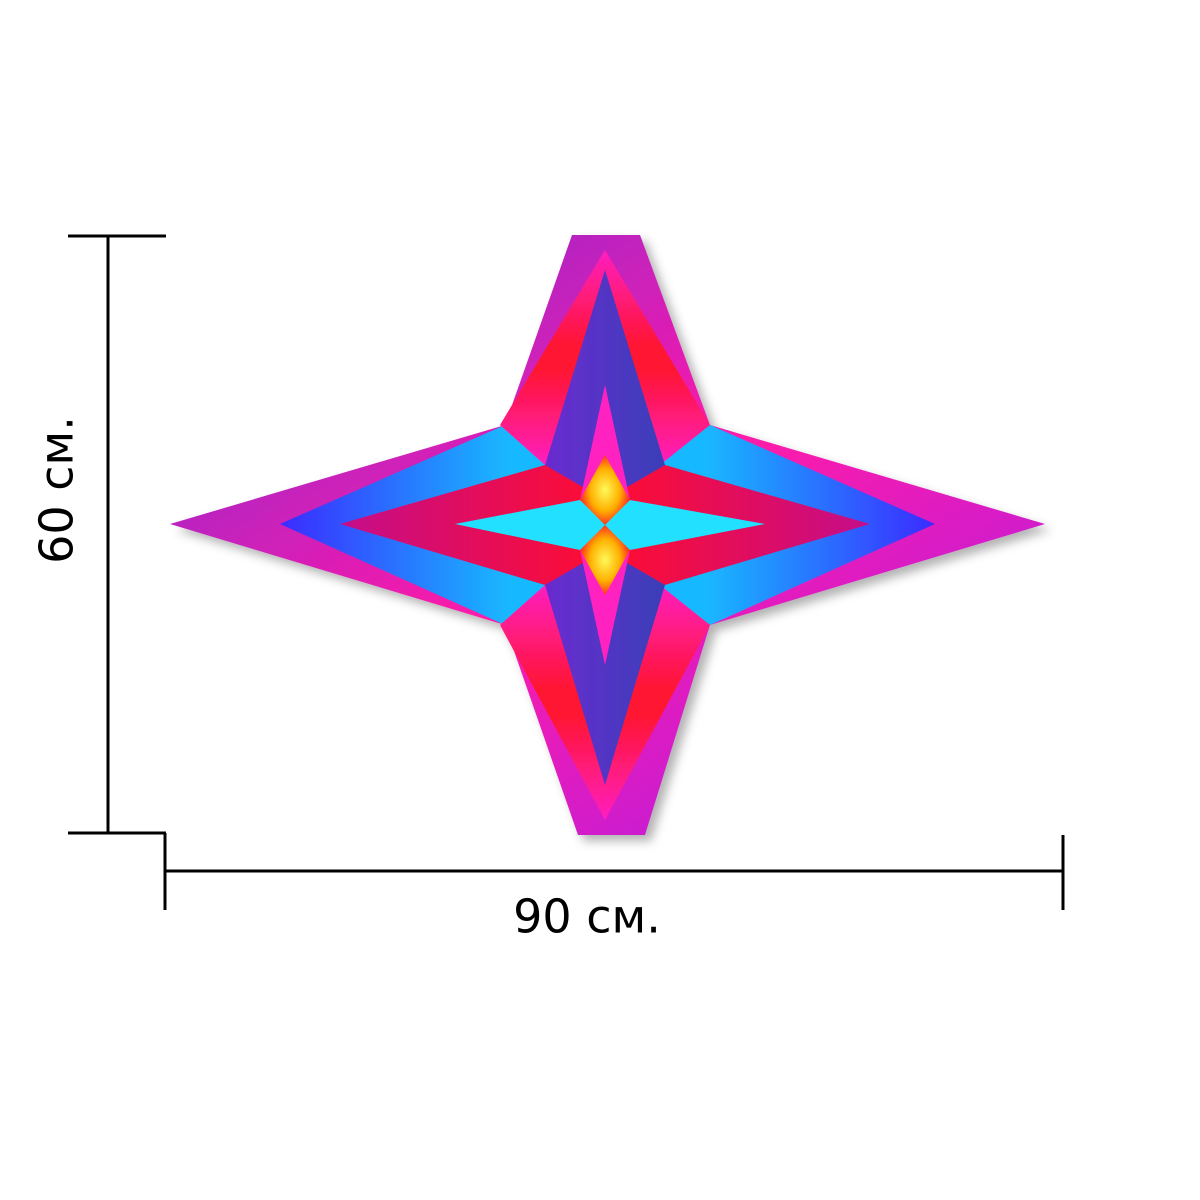 This screenshot has height=1200, width=1200. Describe the element at coordinates (57, 490) in the screenshot. I see `height-label: 60 см.` at that location.